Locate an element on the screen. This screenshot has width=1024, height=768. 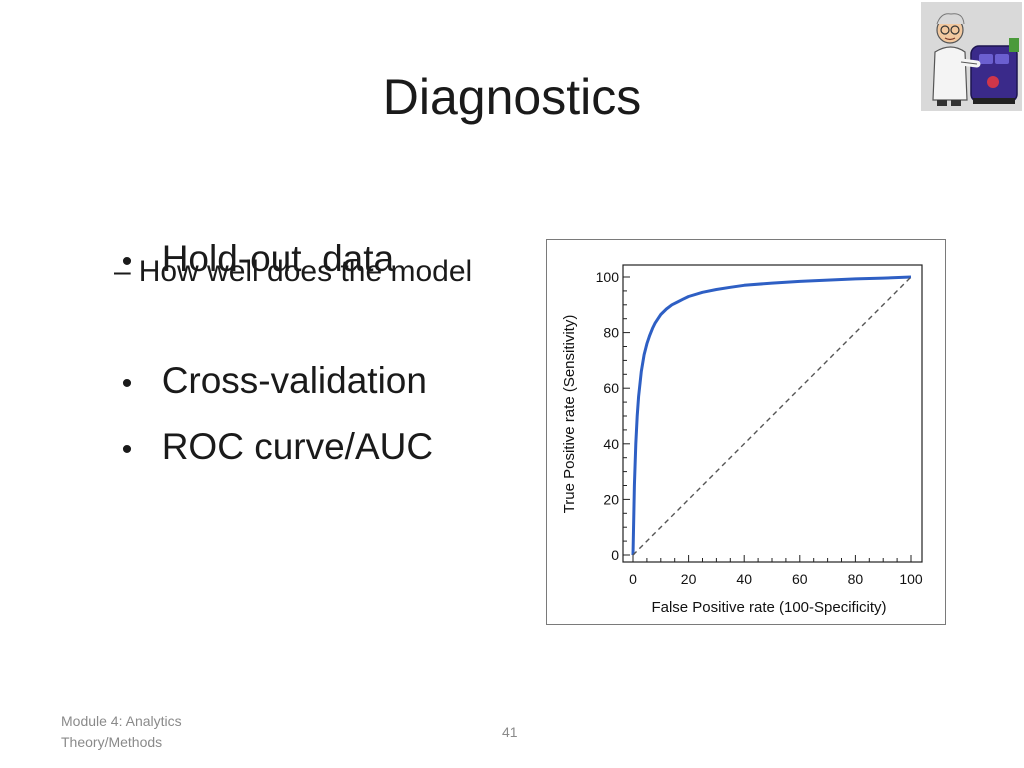
slide-title: Diagnostics is located at coordinates (512, 97).